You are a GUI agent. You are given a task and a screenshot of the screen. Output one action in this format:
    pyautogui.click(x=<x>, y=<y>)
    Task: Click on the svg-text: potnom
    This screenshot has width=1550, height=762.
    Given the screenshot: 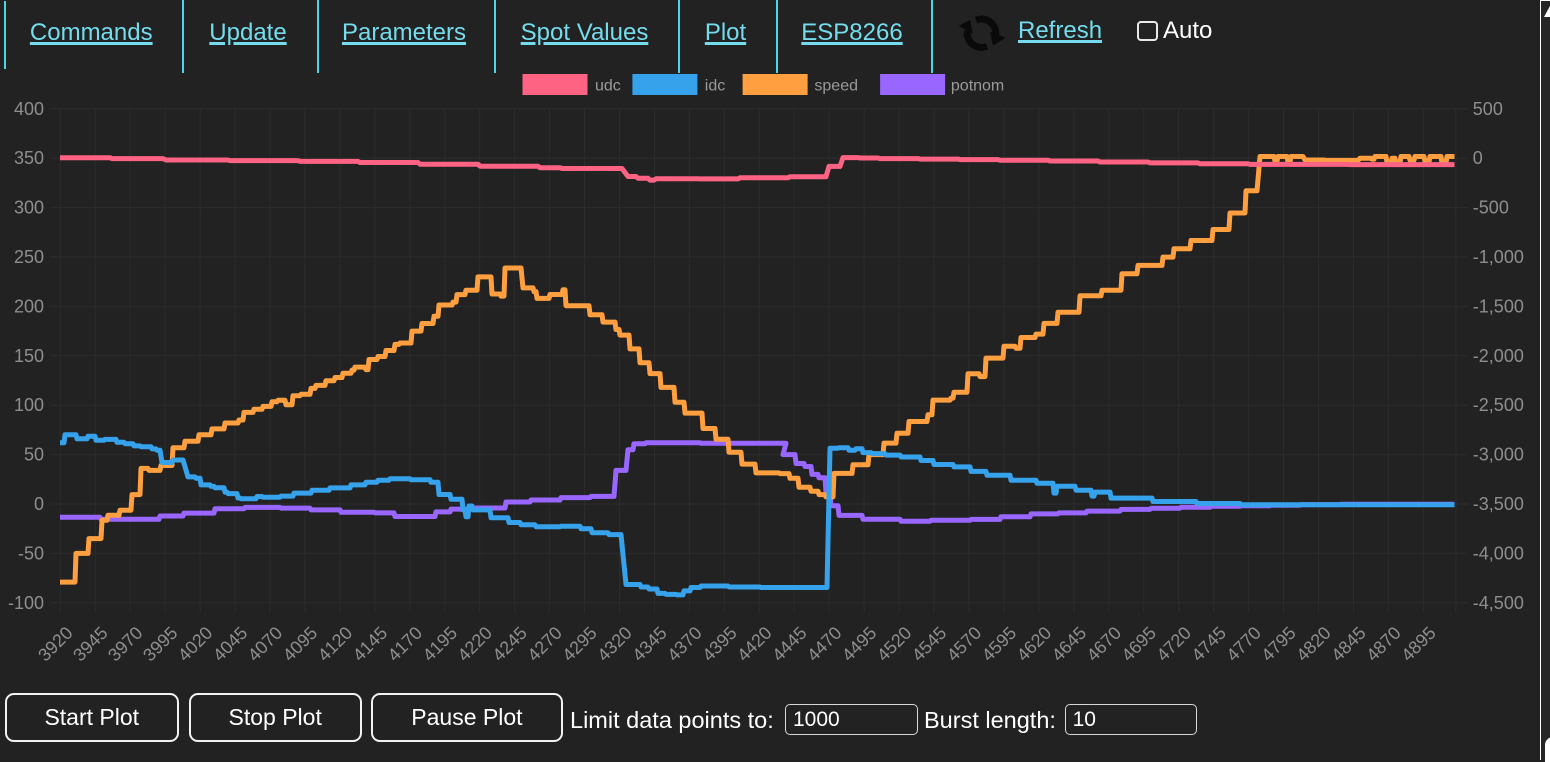 What is the action you would take?
    pyautogui.click(x=977, y=86)
    